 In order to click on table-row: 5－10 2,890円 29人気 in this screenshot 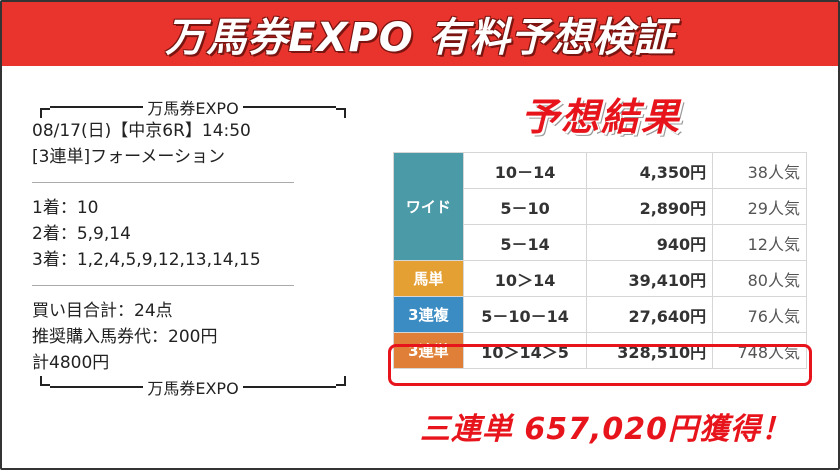, I will do `click(600, 206)`.